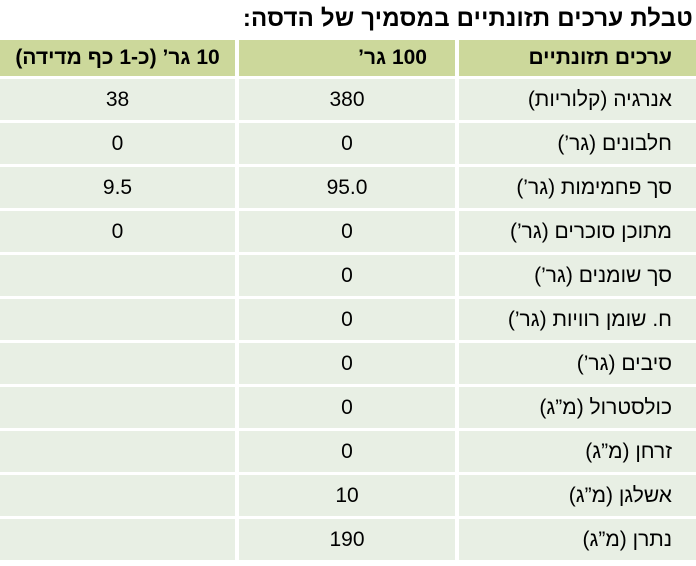  I want to click on cell-nutrient-name: סך שומנים (גר’), so click(577, 275).